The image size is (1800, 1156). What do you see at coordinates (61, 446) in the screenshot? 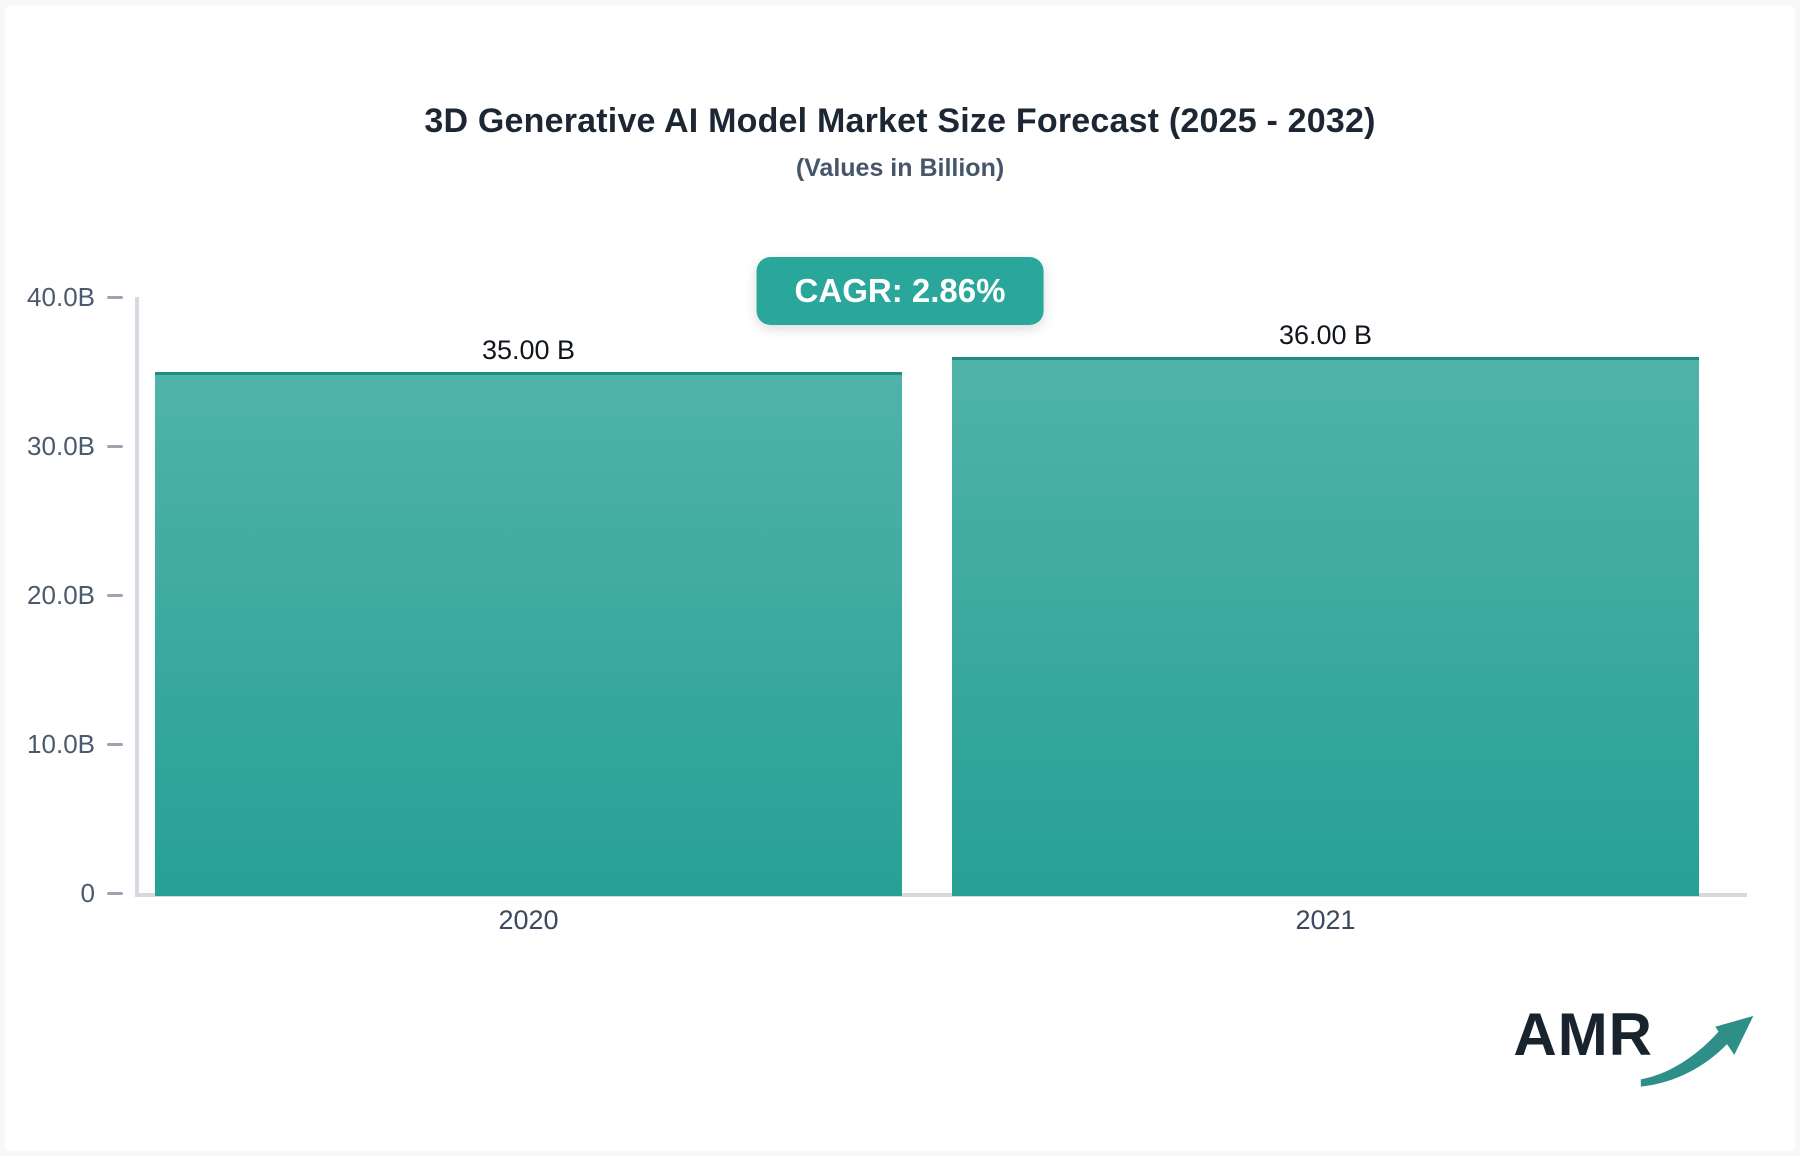
I see `y-axis-tick-label: 30.0B` at bounding box center [61, 446].